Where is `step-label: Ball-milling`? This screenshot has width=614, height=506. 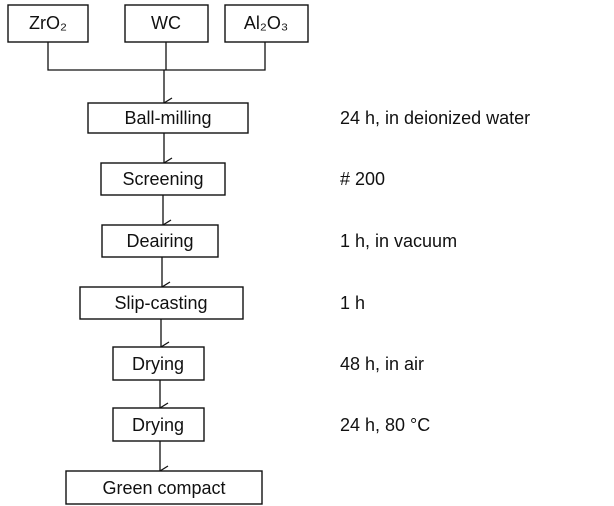
step-label: Ball-milling is located at coordinates (167, 118).